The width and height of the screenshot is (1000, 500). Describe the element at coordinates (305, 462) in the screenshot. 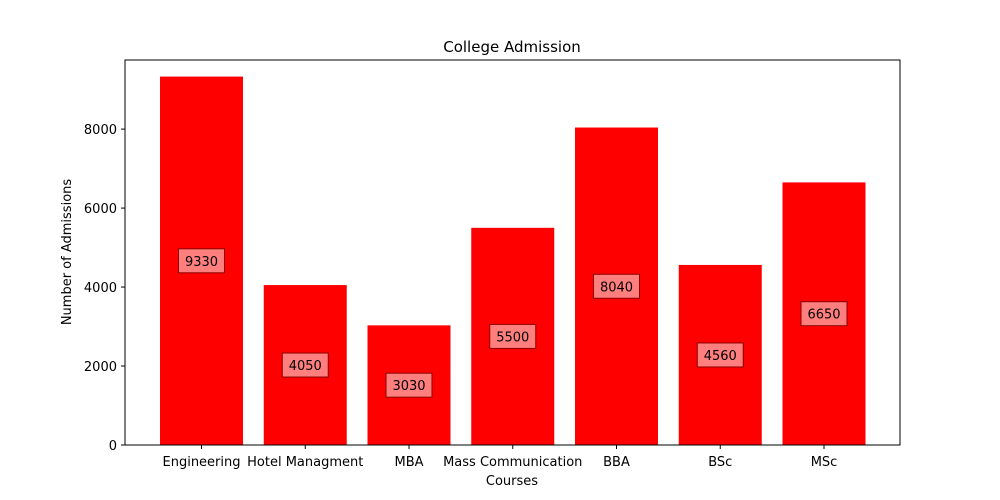

I see `x-tick-label: Hotel Managment` at that location.